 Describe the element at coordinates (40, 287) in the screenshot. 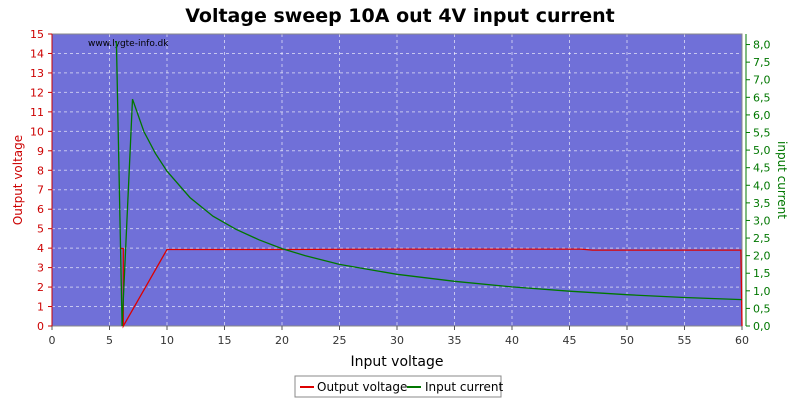

I see `y-left-tick-label: 2` at that location.